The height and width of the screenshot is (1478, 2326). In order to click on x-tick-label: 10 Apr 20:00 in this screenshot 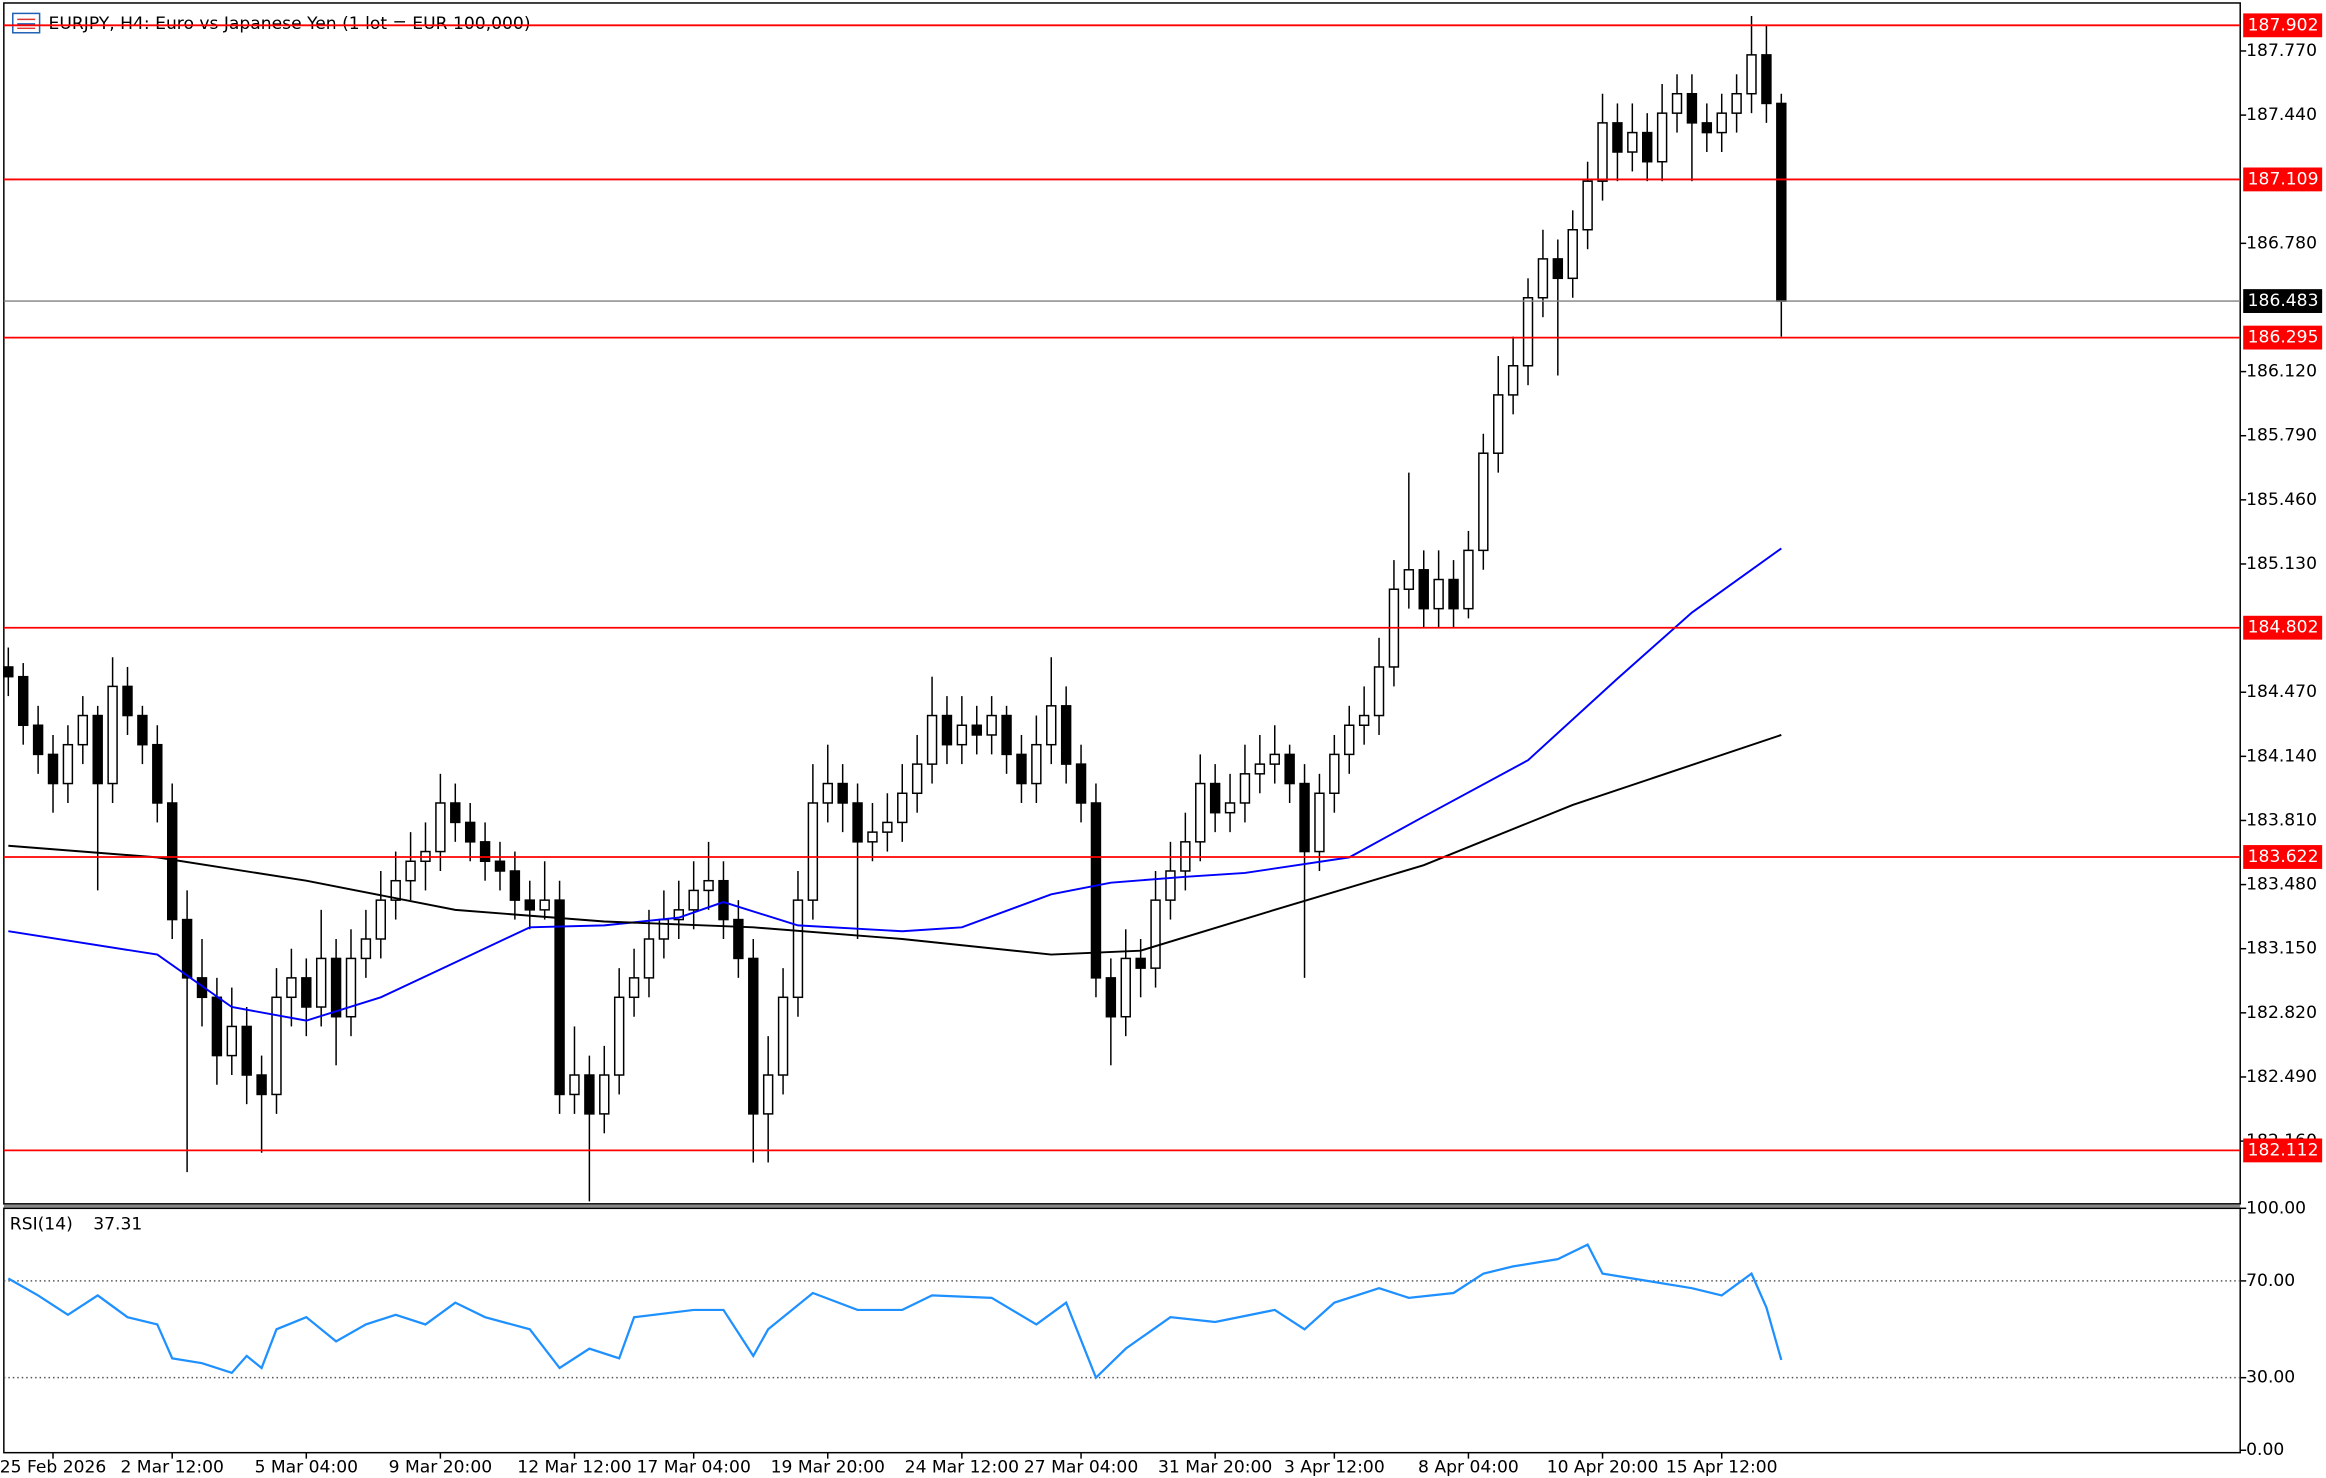, I will do `click(1603, 1468)`.